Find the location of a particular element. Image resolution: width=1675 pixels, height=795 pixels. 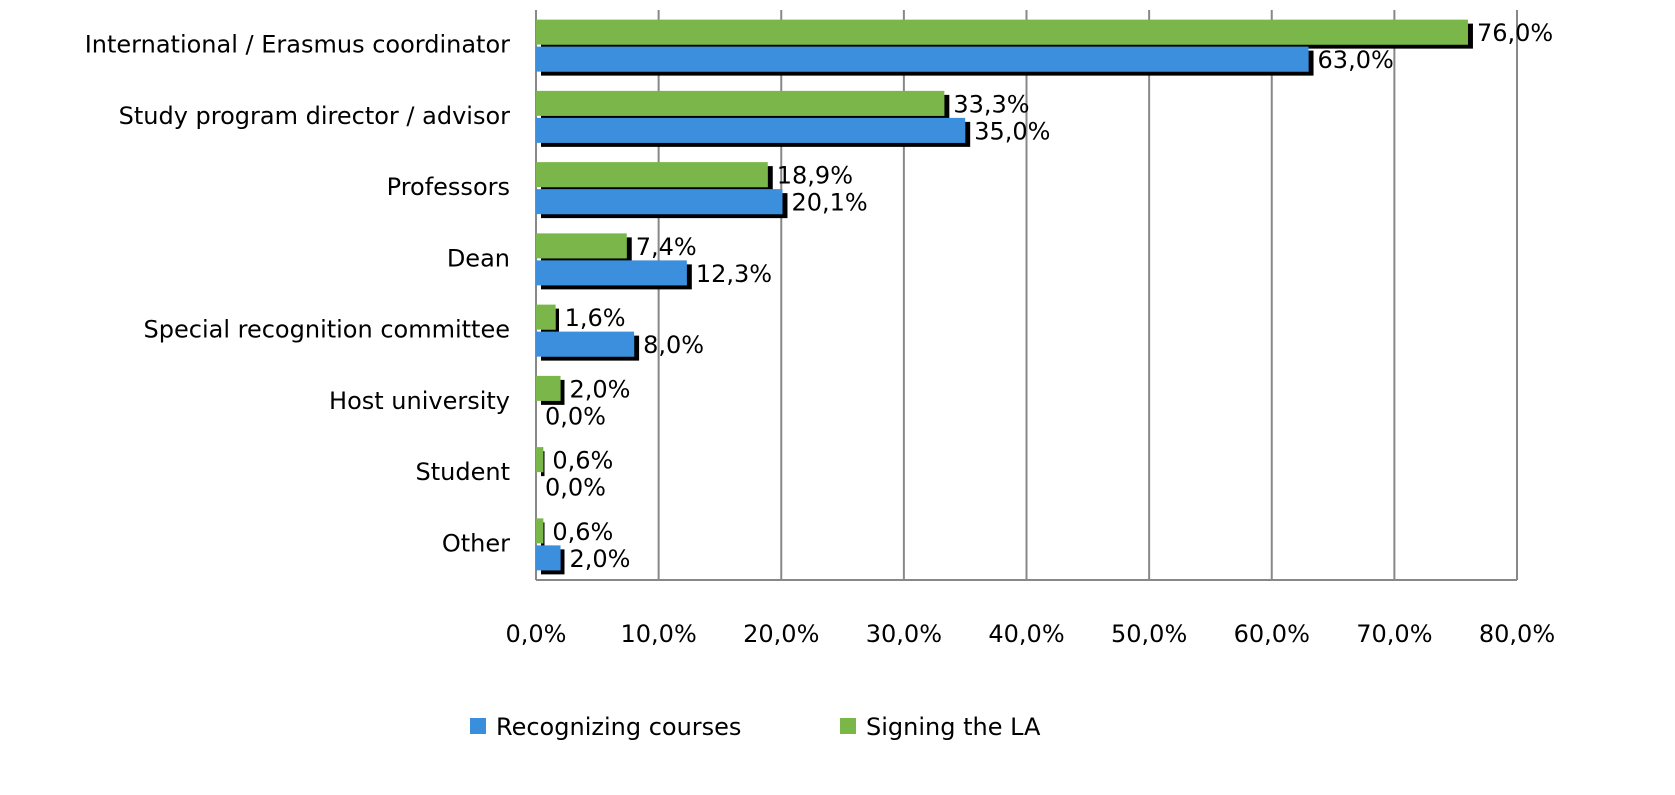

category-label: Other is located at coordinates (476, 543).